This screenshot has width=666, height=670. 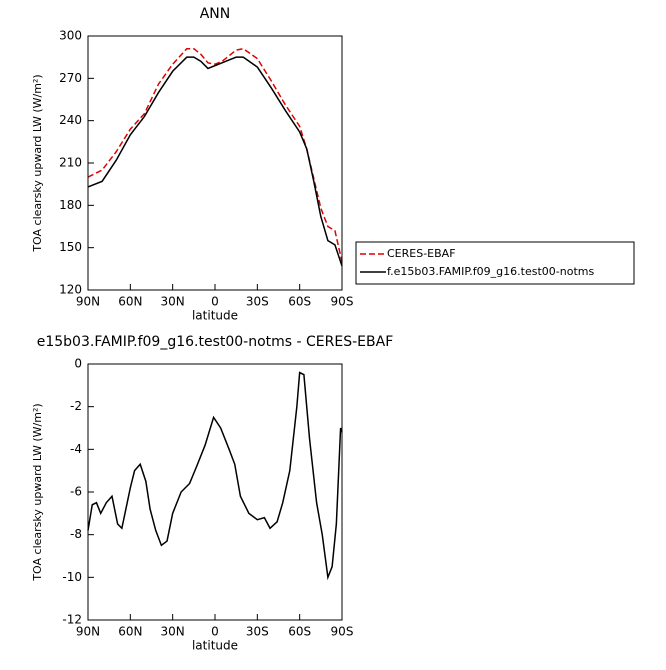 I want to click on y-tick-label: -8, so click(x=76, y=534).